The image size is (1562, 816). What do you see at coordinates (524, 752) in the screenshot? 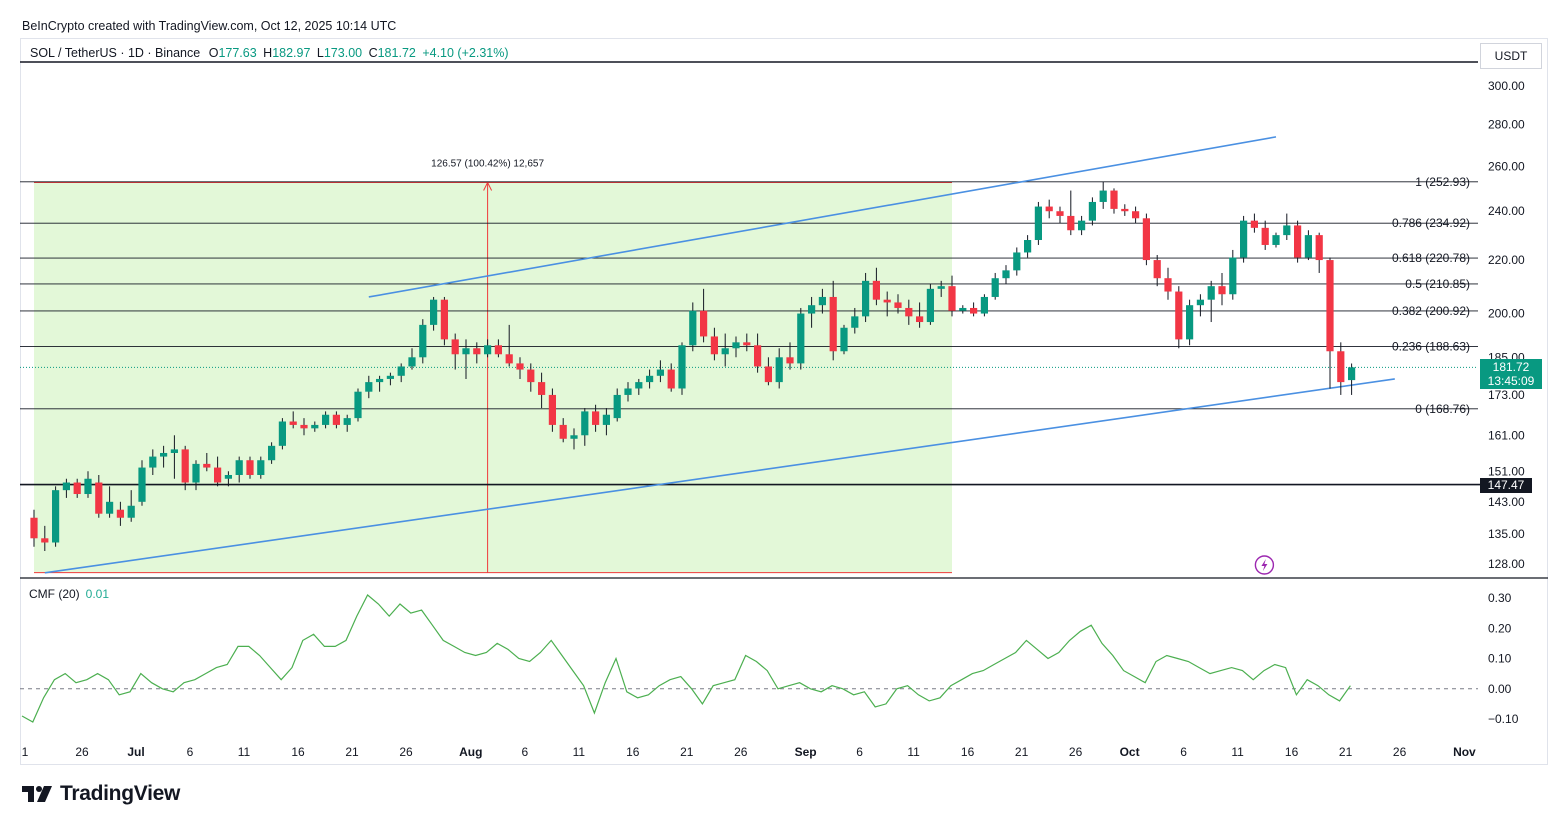
I see `time-axis-tick: 6` at bounding box center [524, 752].